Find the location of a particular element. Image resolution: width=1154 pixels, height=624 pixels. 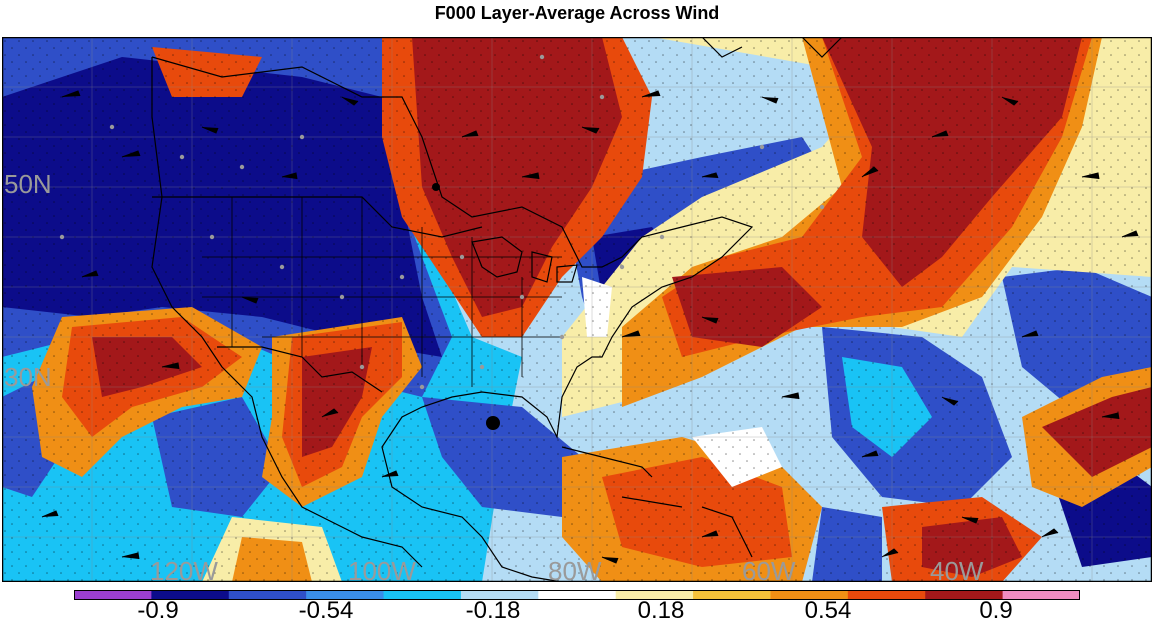

station-marker-north is located at coordinates (436, 187).